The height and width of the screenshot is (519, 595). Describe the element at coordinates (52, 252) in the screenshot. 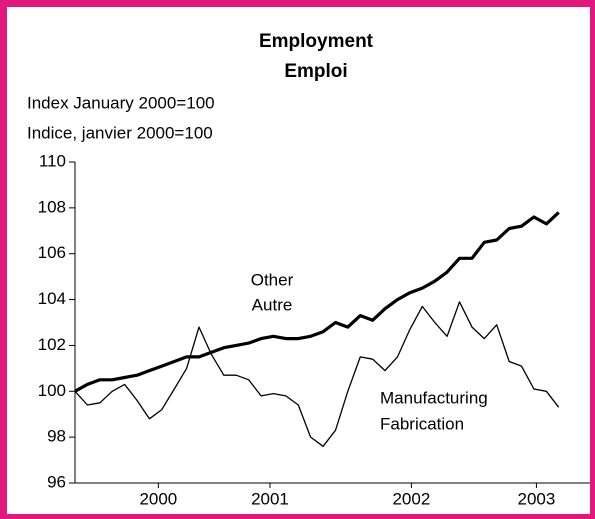

I see `y-tick-label: 106` at that location.